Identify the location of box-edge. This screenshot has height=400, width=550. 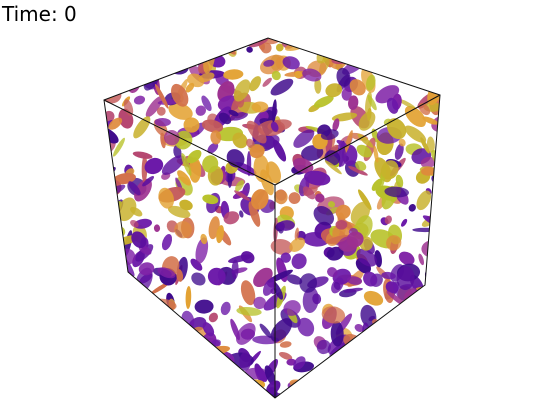
(189, 142).